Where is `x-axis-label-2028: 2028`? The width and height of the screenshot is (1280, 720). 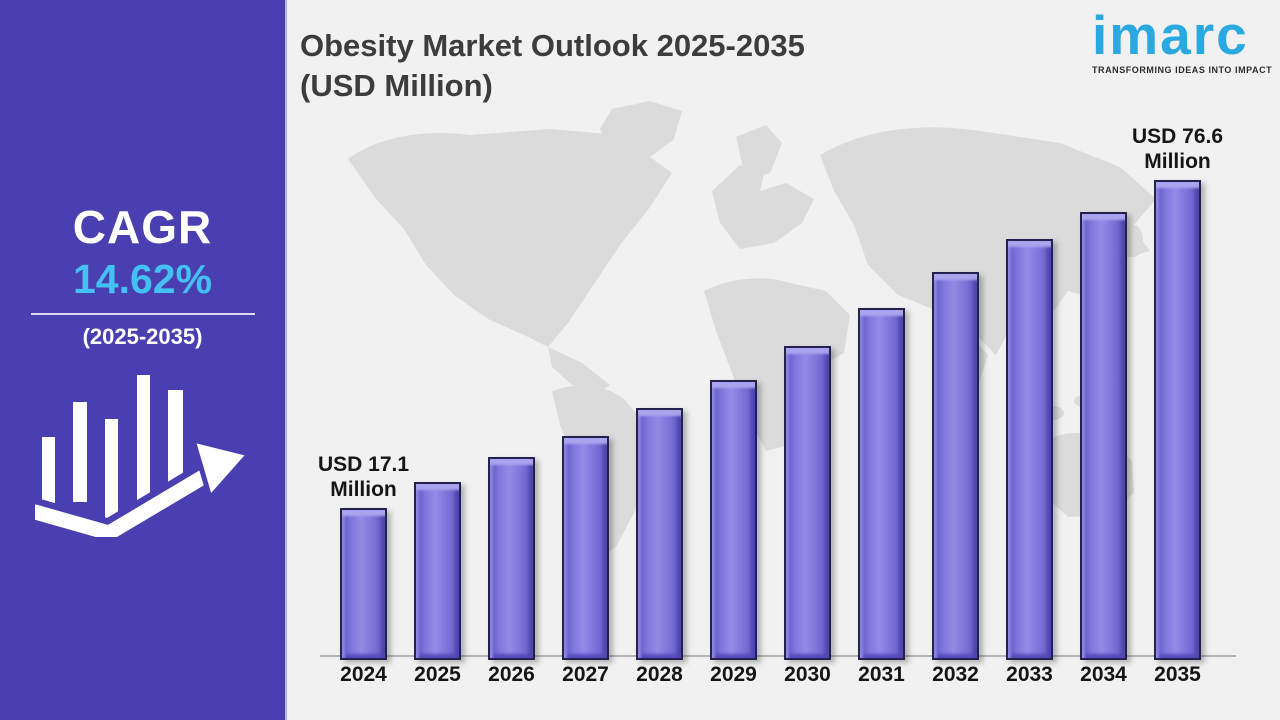
x-axis-label-2028: 2028 is located at coordinates (659, 674).